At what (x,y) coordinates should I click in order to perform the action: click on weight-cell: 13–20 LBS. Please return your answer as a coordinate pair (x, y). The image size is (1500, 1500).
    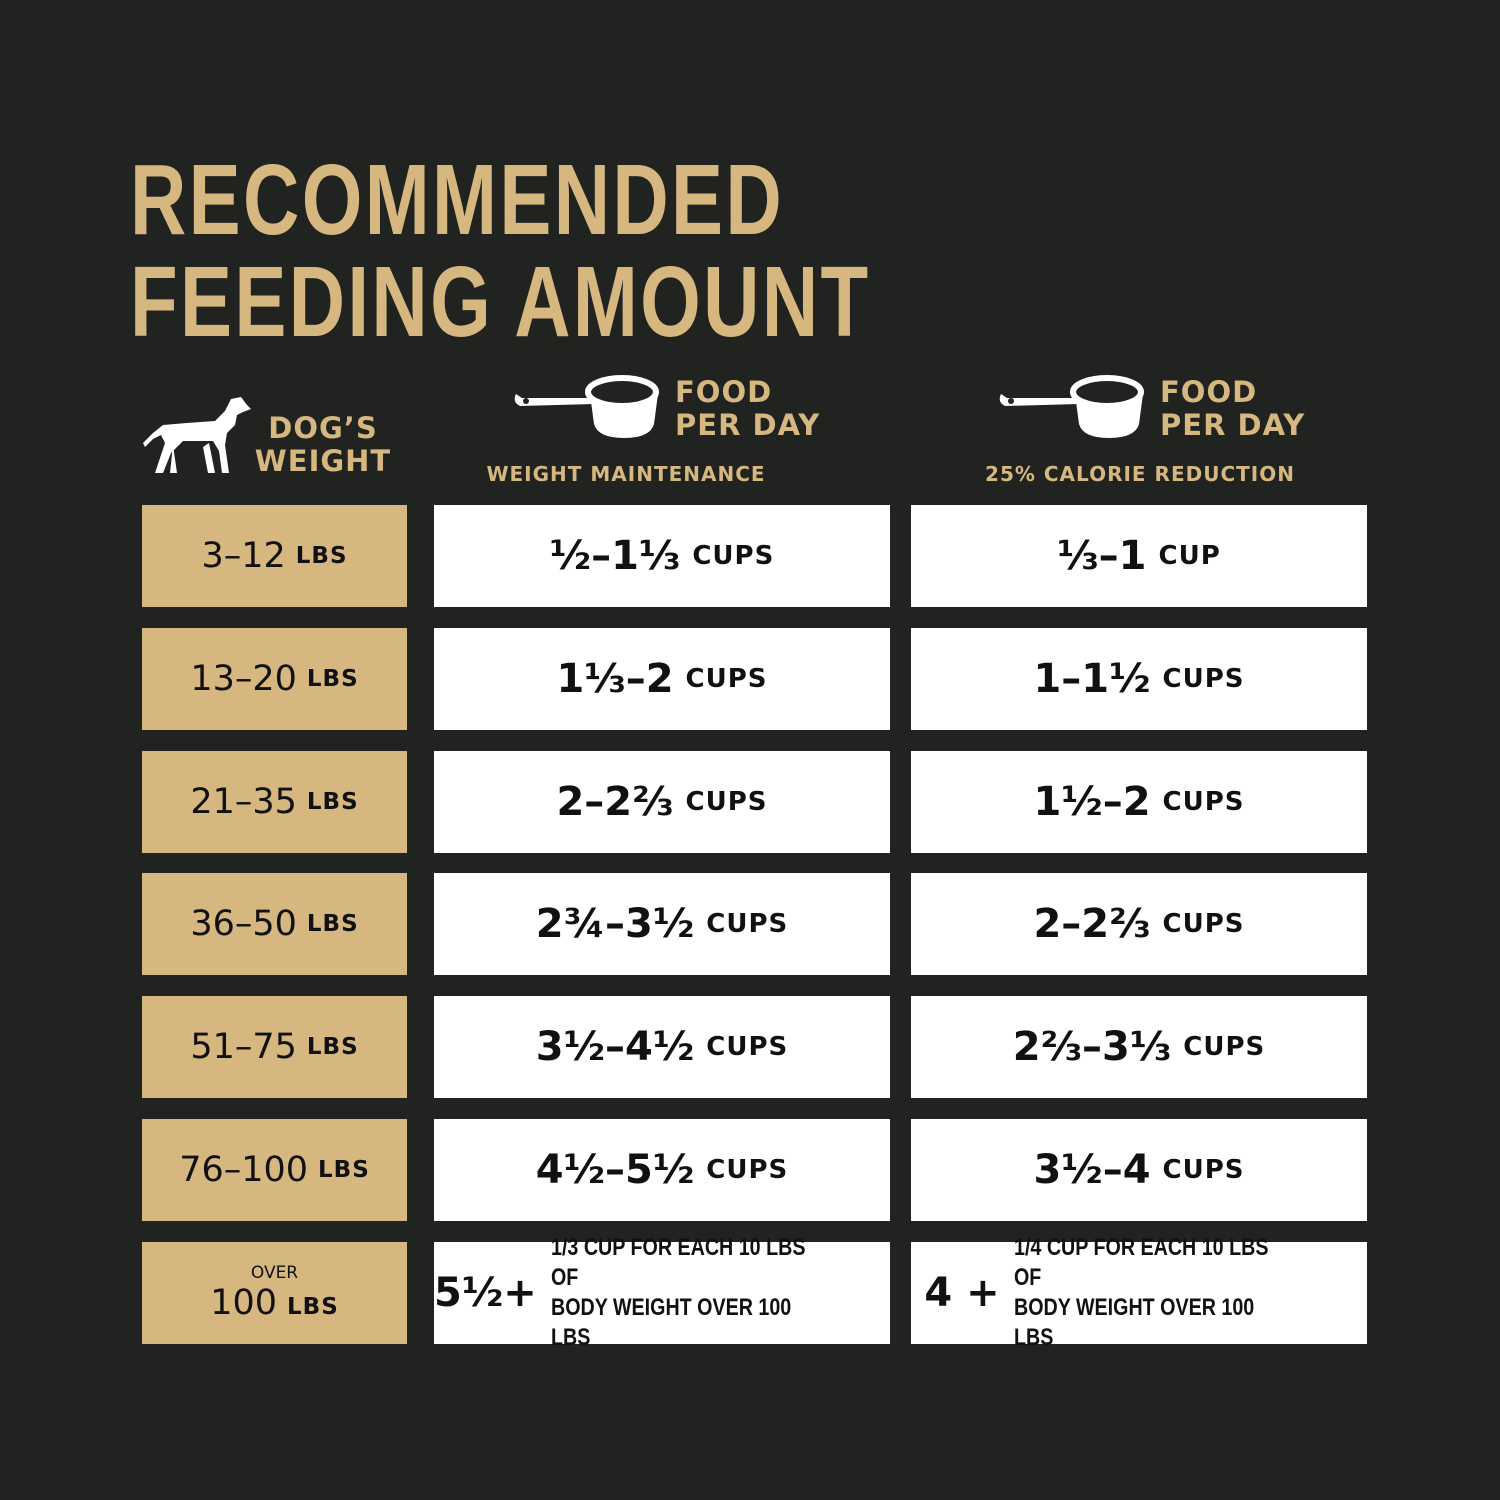
    Looking at the image, I should click on (274, 679).